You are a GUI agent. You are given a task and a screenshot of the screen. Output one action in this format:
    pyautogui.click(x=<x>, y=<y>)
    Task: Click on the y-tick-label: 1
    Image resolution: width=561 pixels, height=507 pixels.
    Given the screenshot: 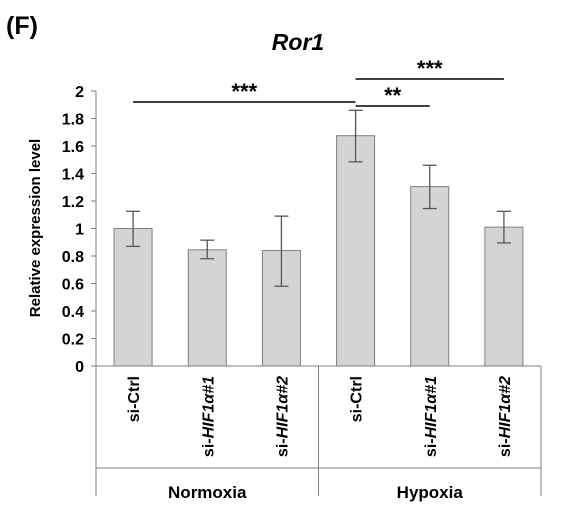 What is the action you would take?
    pyautogui.click(x=79, y=230)
    